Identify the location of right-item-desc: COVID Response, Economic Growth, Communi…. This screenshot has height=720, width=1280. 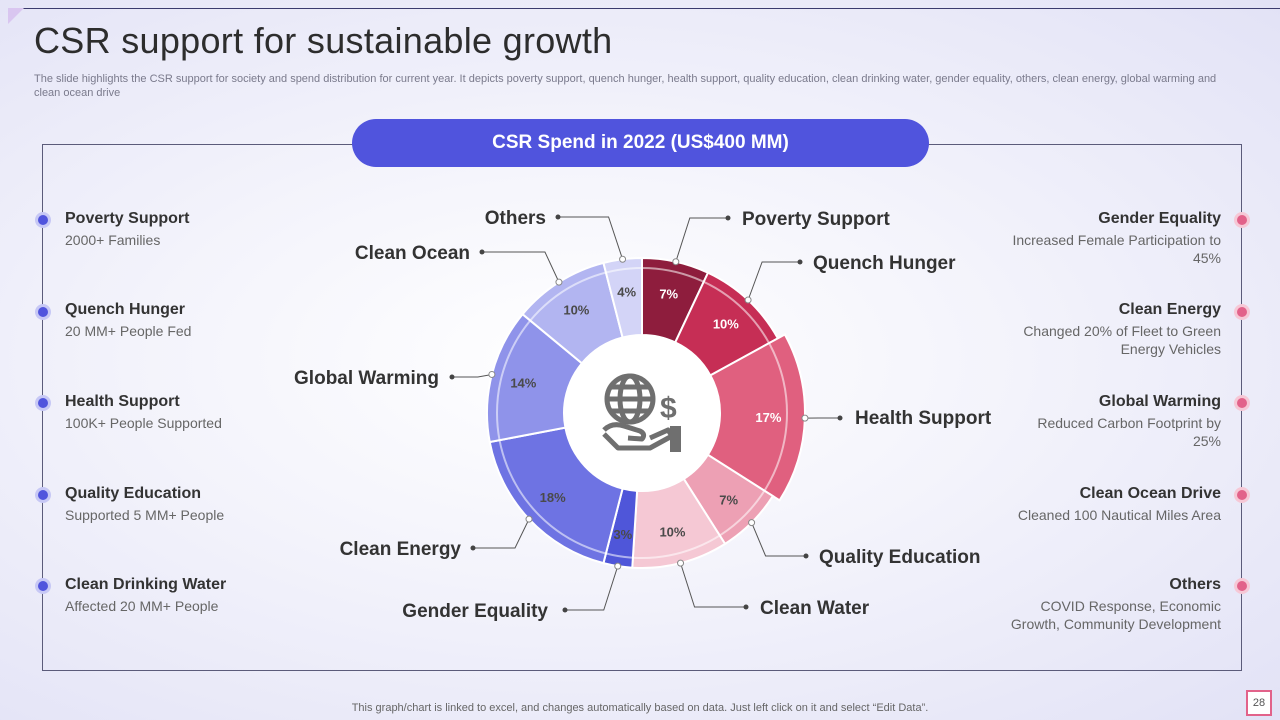
(1115, 615).